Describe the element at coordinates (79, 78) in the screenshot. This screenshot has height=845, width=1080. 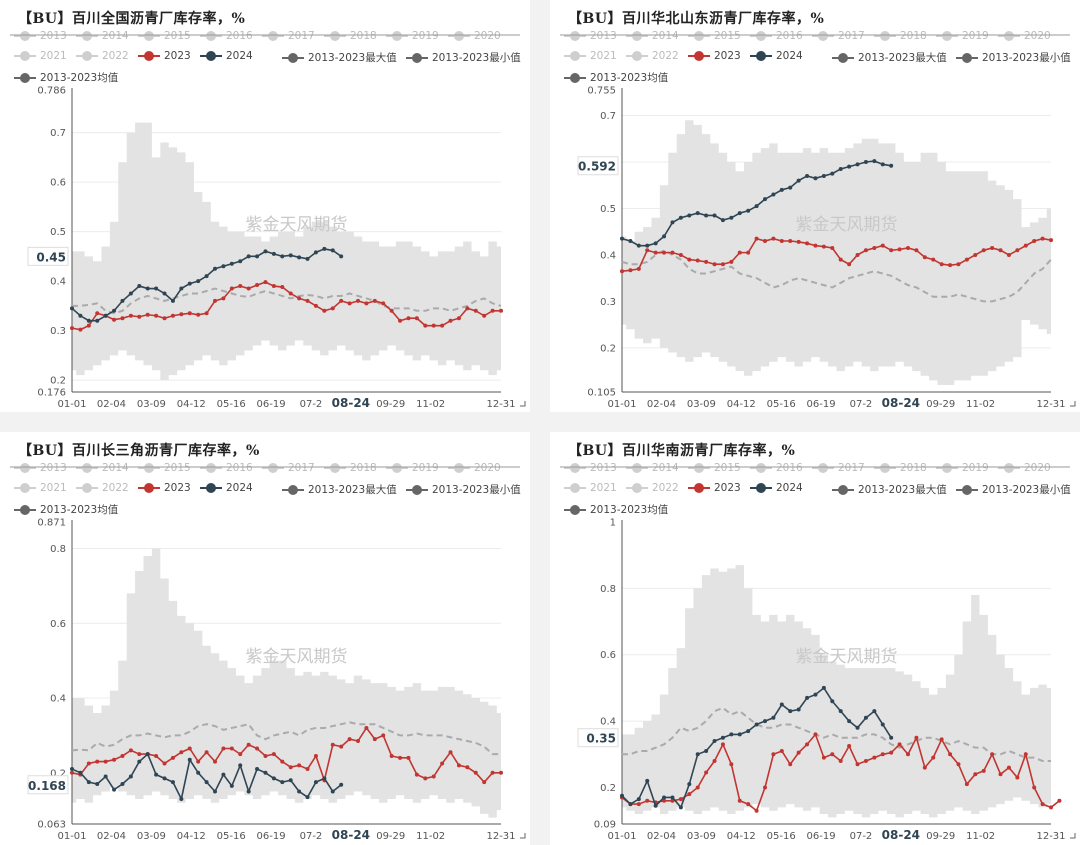
I see `legend-label: 2013-2023均值` at that location.